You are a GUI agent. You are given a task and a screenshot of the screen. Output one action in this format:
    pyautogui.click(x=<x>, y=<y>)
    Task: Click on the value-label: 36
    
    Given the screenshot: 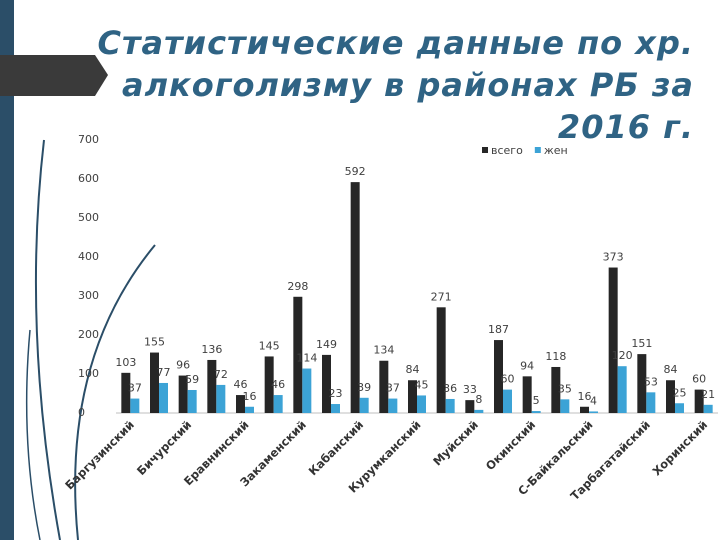 What is the action you would take?
    pyautogui.click(x=450, y=388)
    